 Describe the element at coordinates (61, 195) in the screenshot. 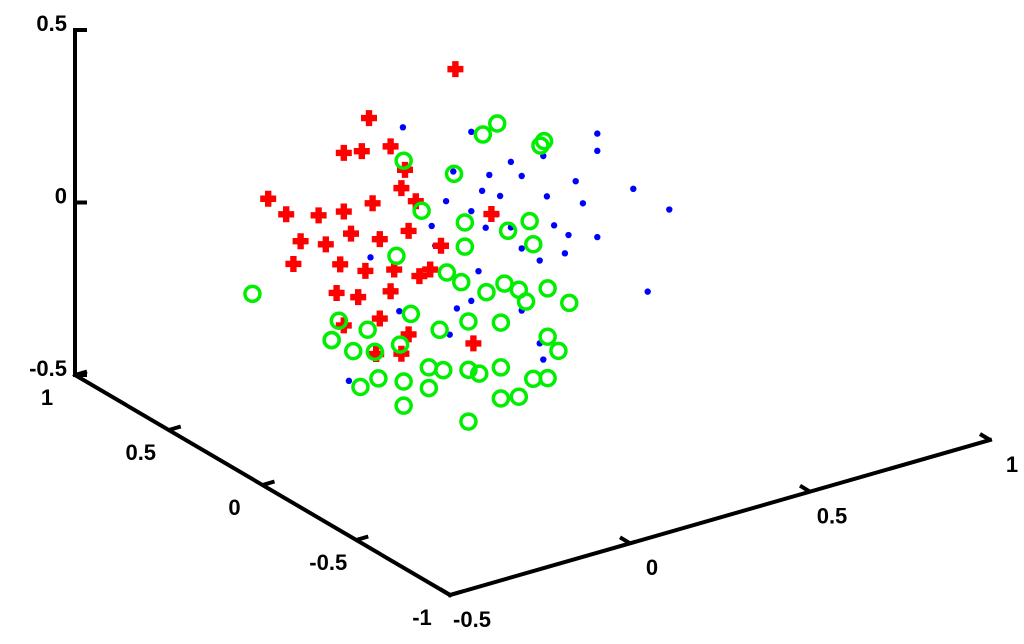

I see `z-tick-label: 0` at that location.